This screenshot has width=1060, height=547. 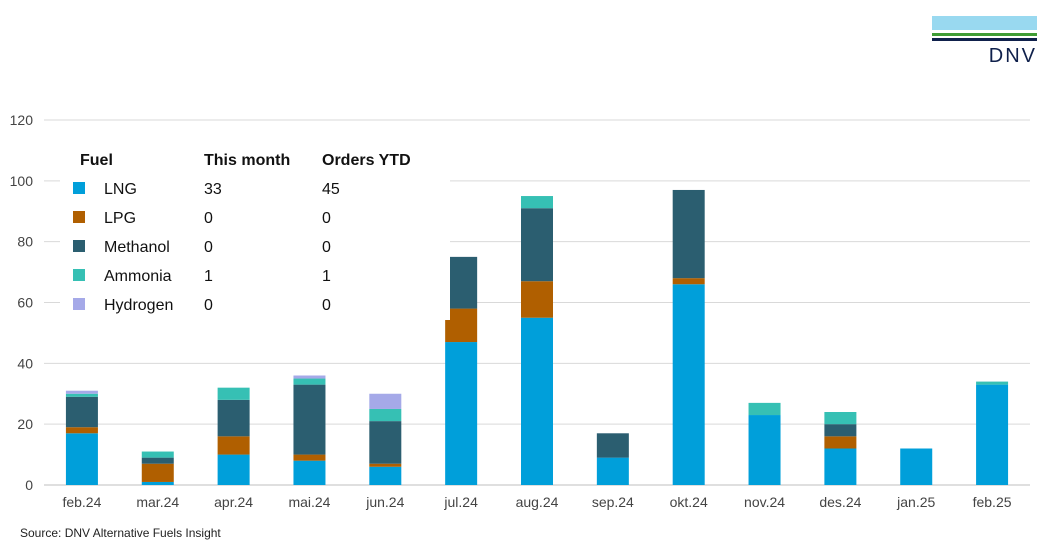 What do you see at coordinates (613, 502) in the screenshot?
I see `x-tick-label: sep.24` at bounding box center [613, 502].